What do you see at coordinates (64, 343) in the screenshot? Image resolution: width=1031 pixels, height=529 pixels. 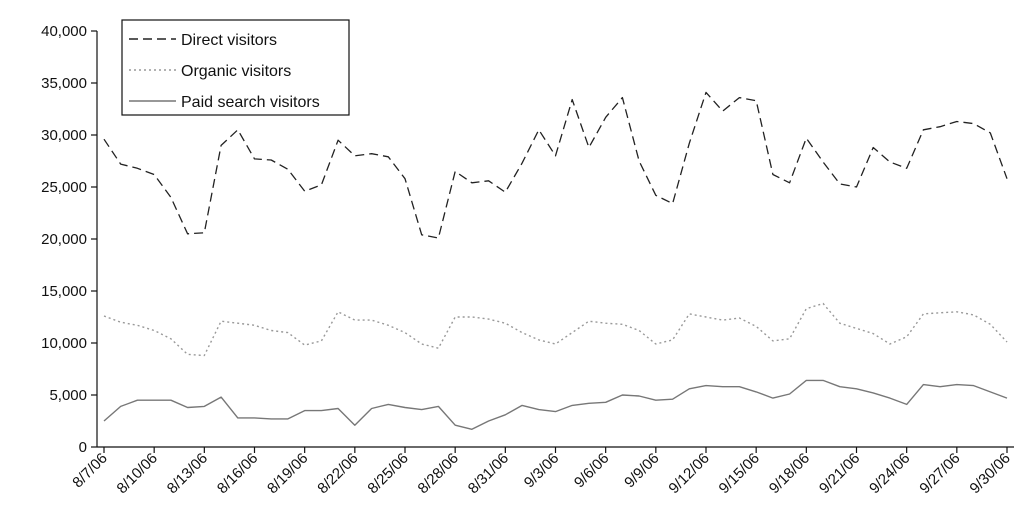 I see `y-tick-label: 10,000` at bounding box center [64, 343].